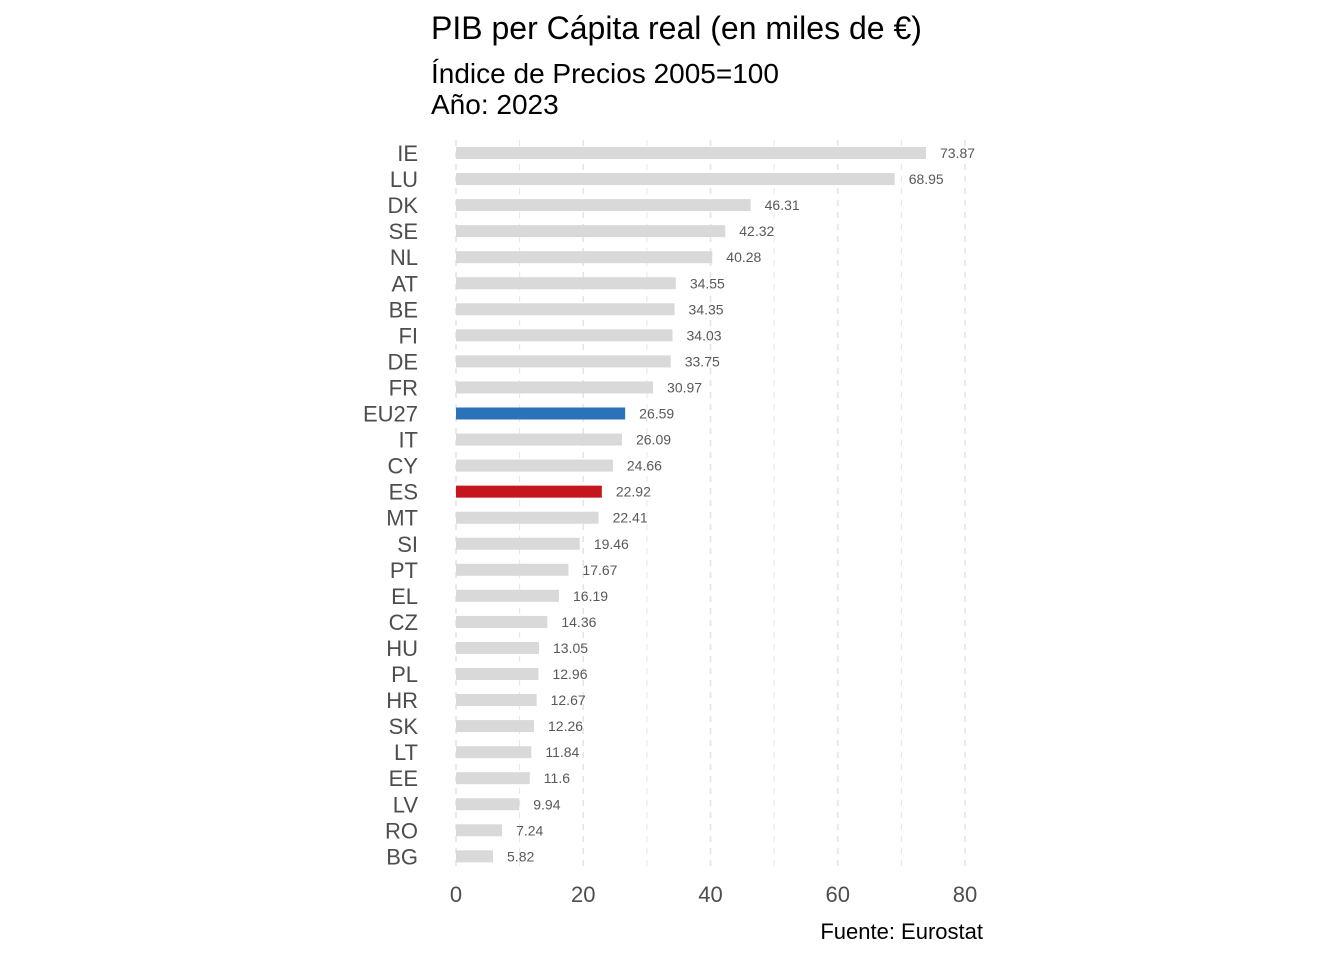  Describe the element at coordinates (630, 518) in the screenshot. I see `value-label-mt: 22.41` at that location.